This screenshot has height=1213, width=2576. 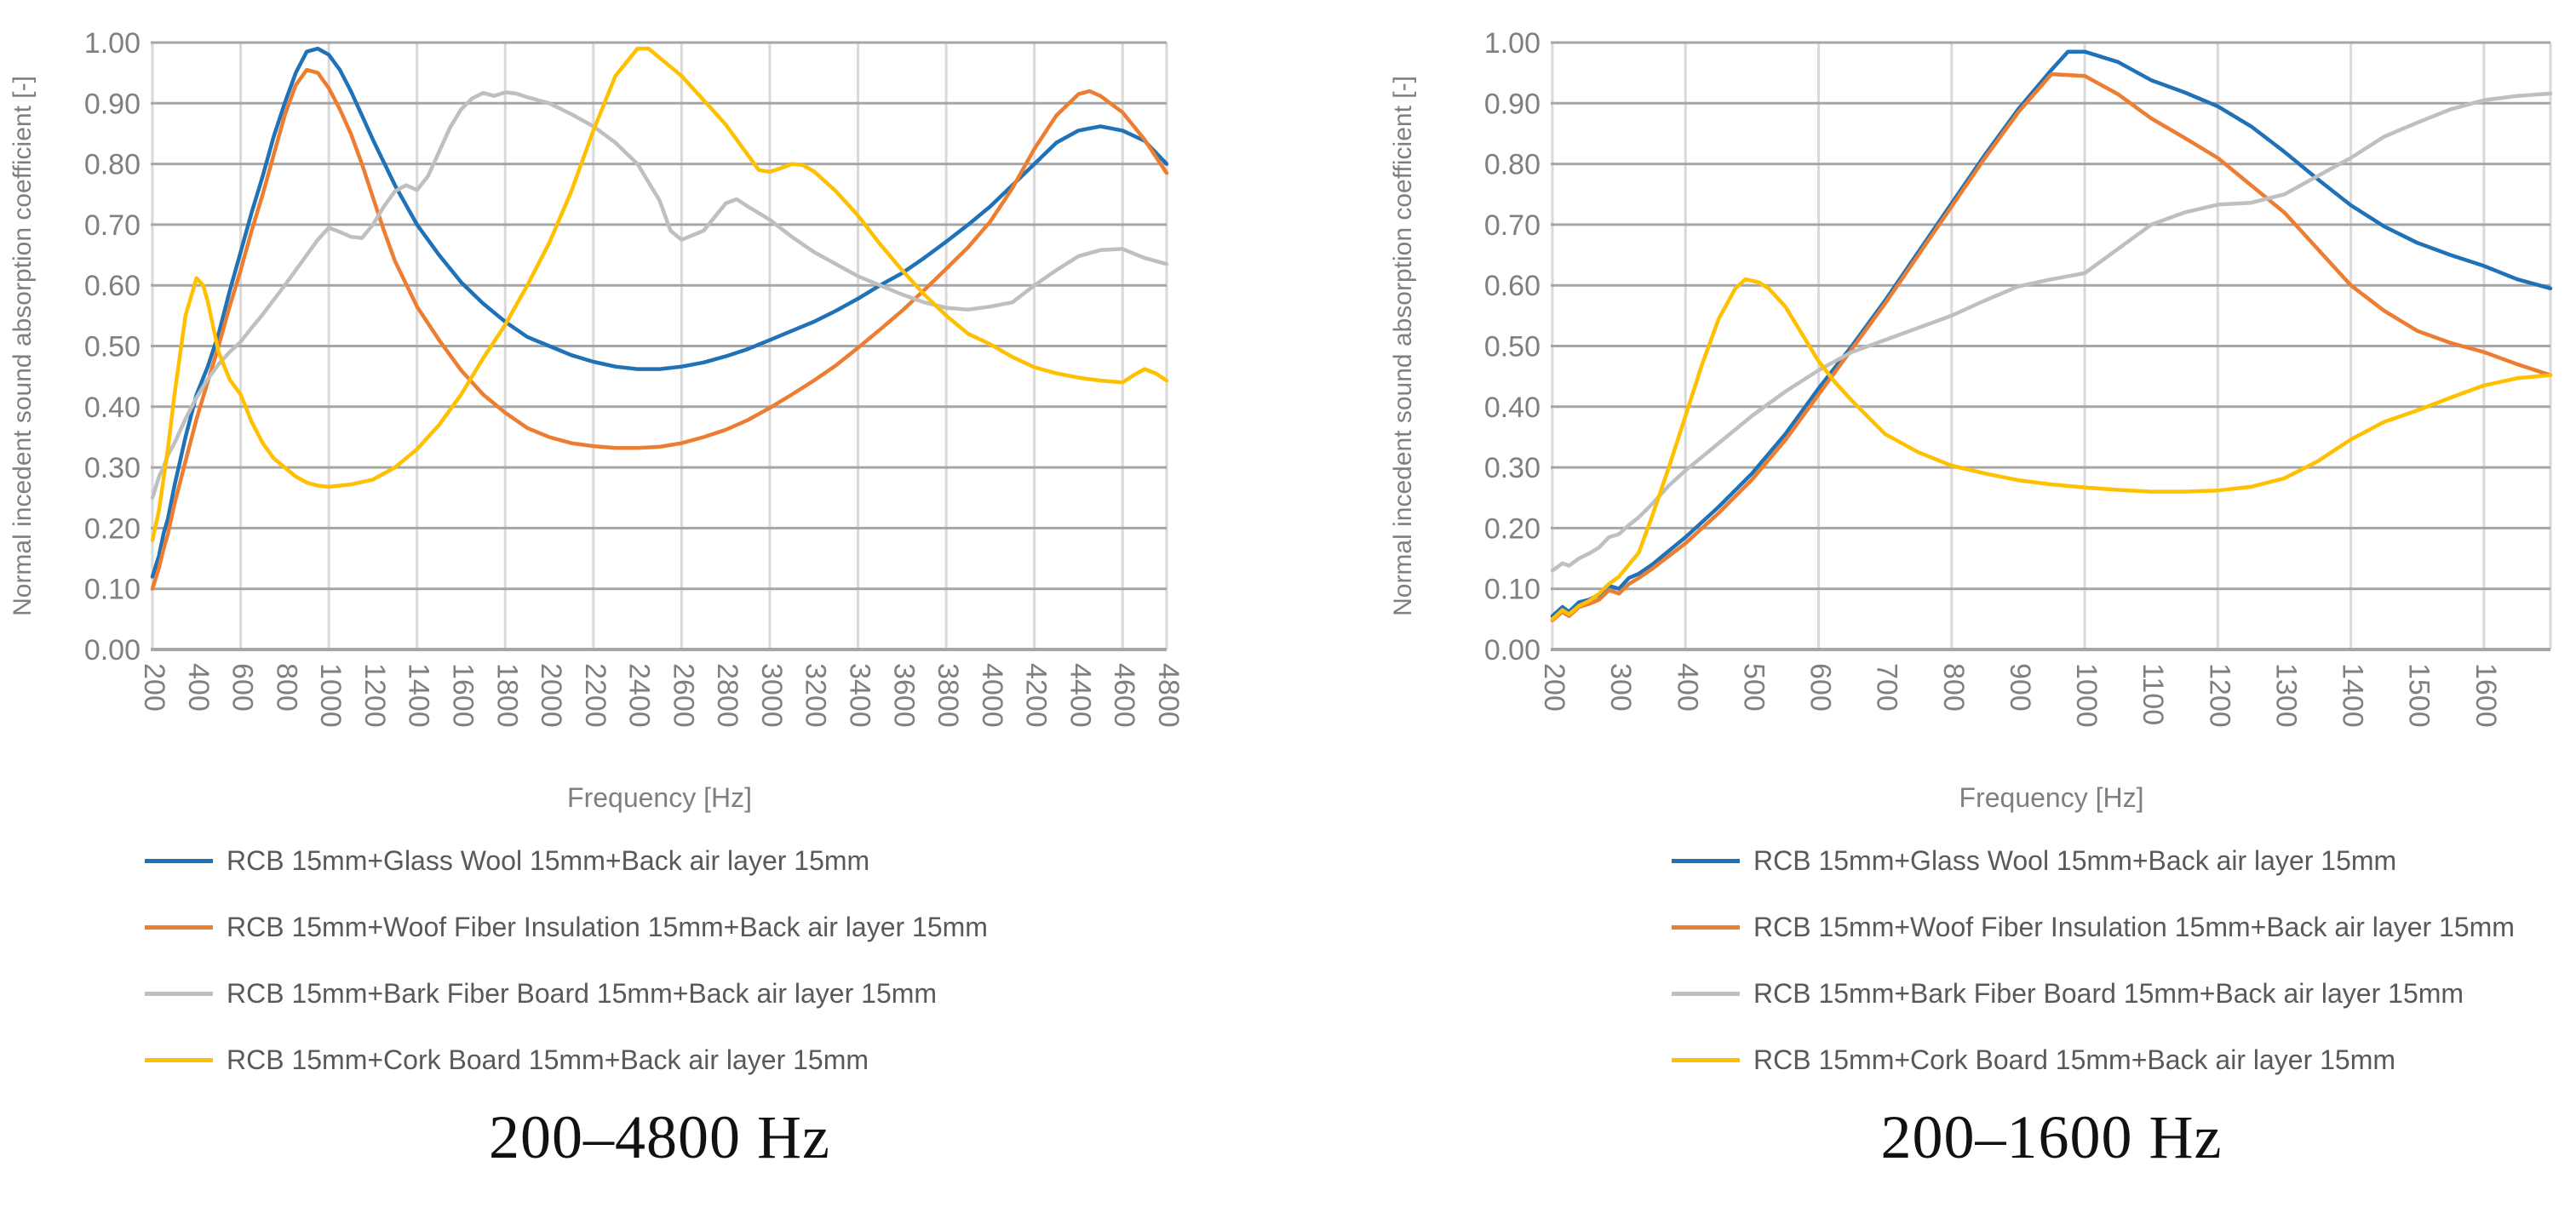 What do you see at coordinates (2419, 695) in the screenshot?
I see `x-axis-tick-label: 1500` at bounding box center [2419, 695].